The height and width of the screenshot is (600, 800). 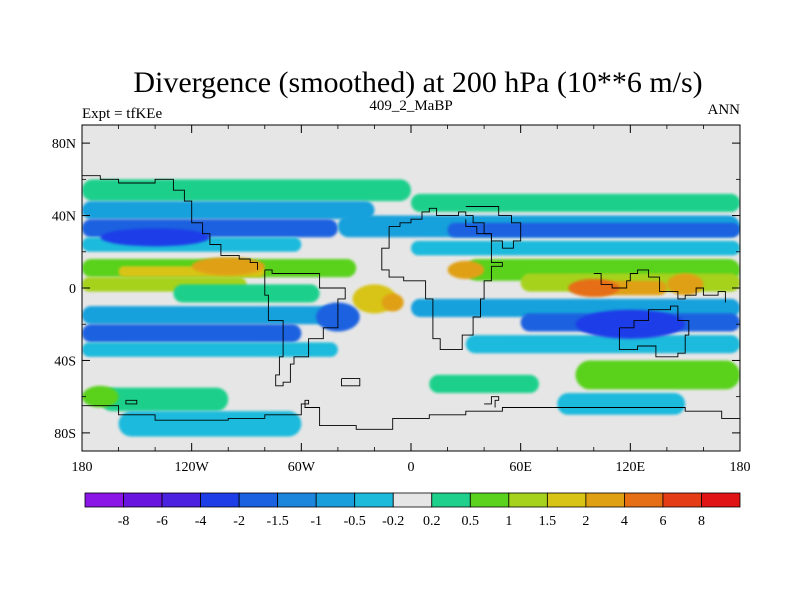 I want to click on colorbar-label: -1.5, so click(x=278, y=521).